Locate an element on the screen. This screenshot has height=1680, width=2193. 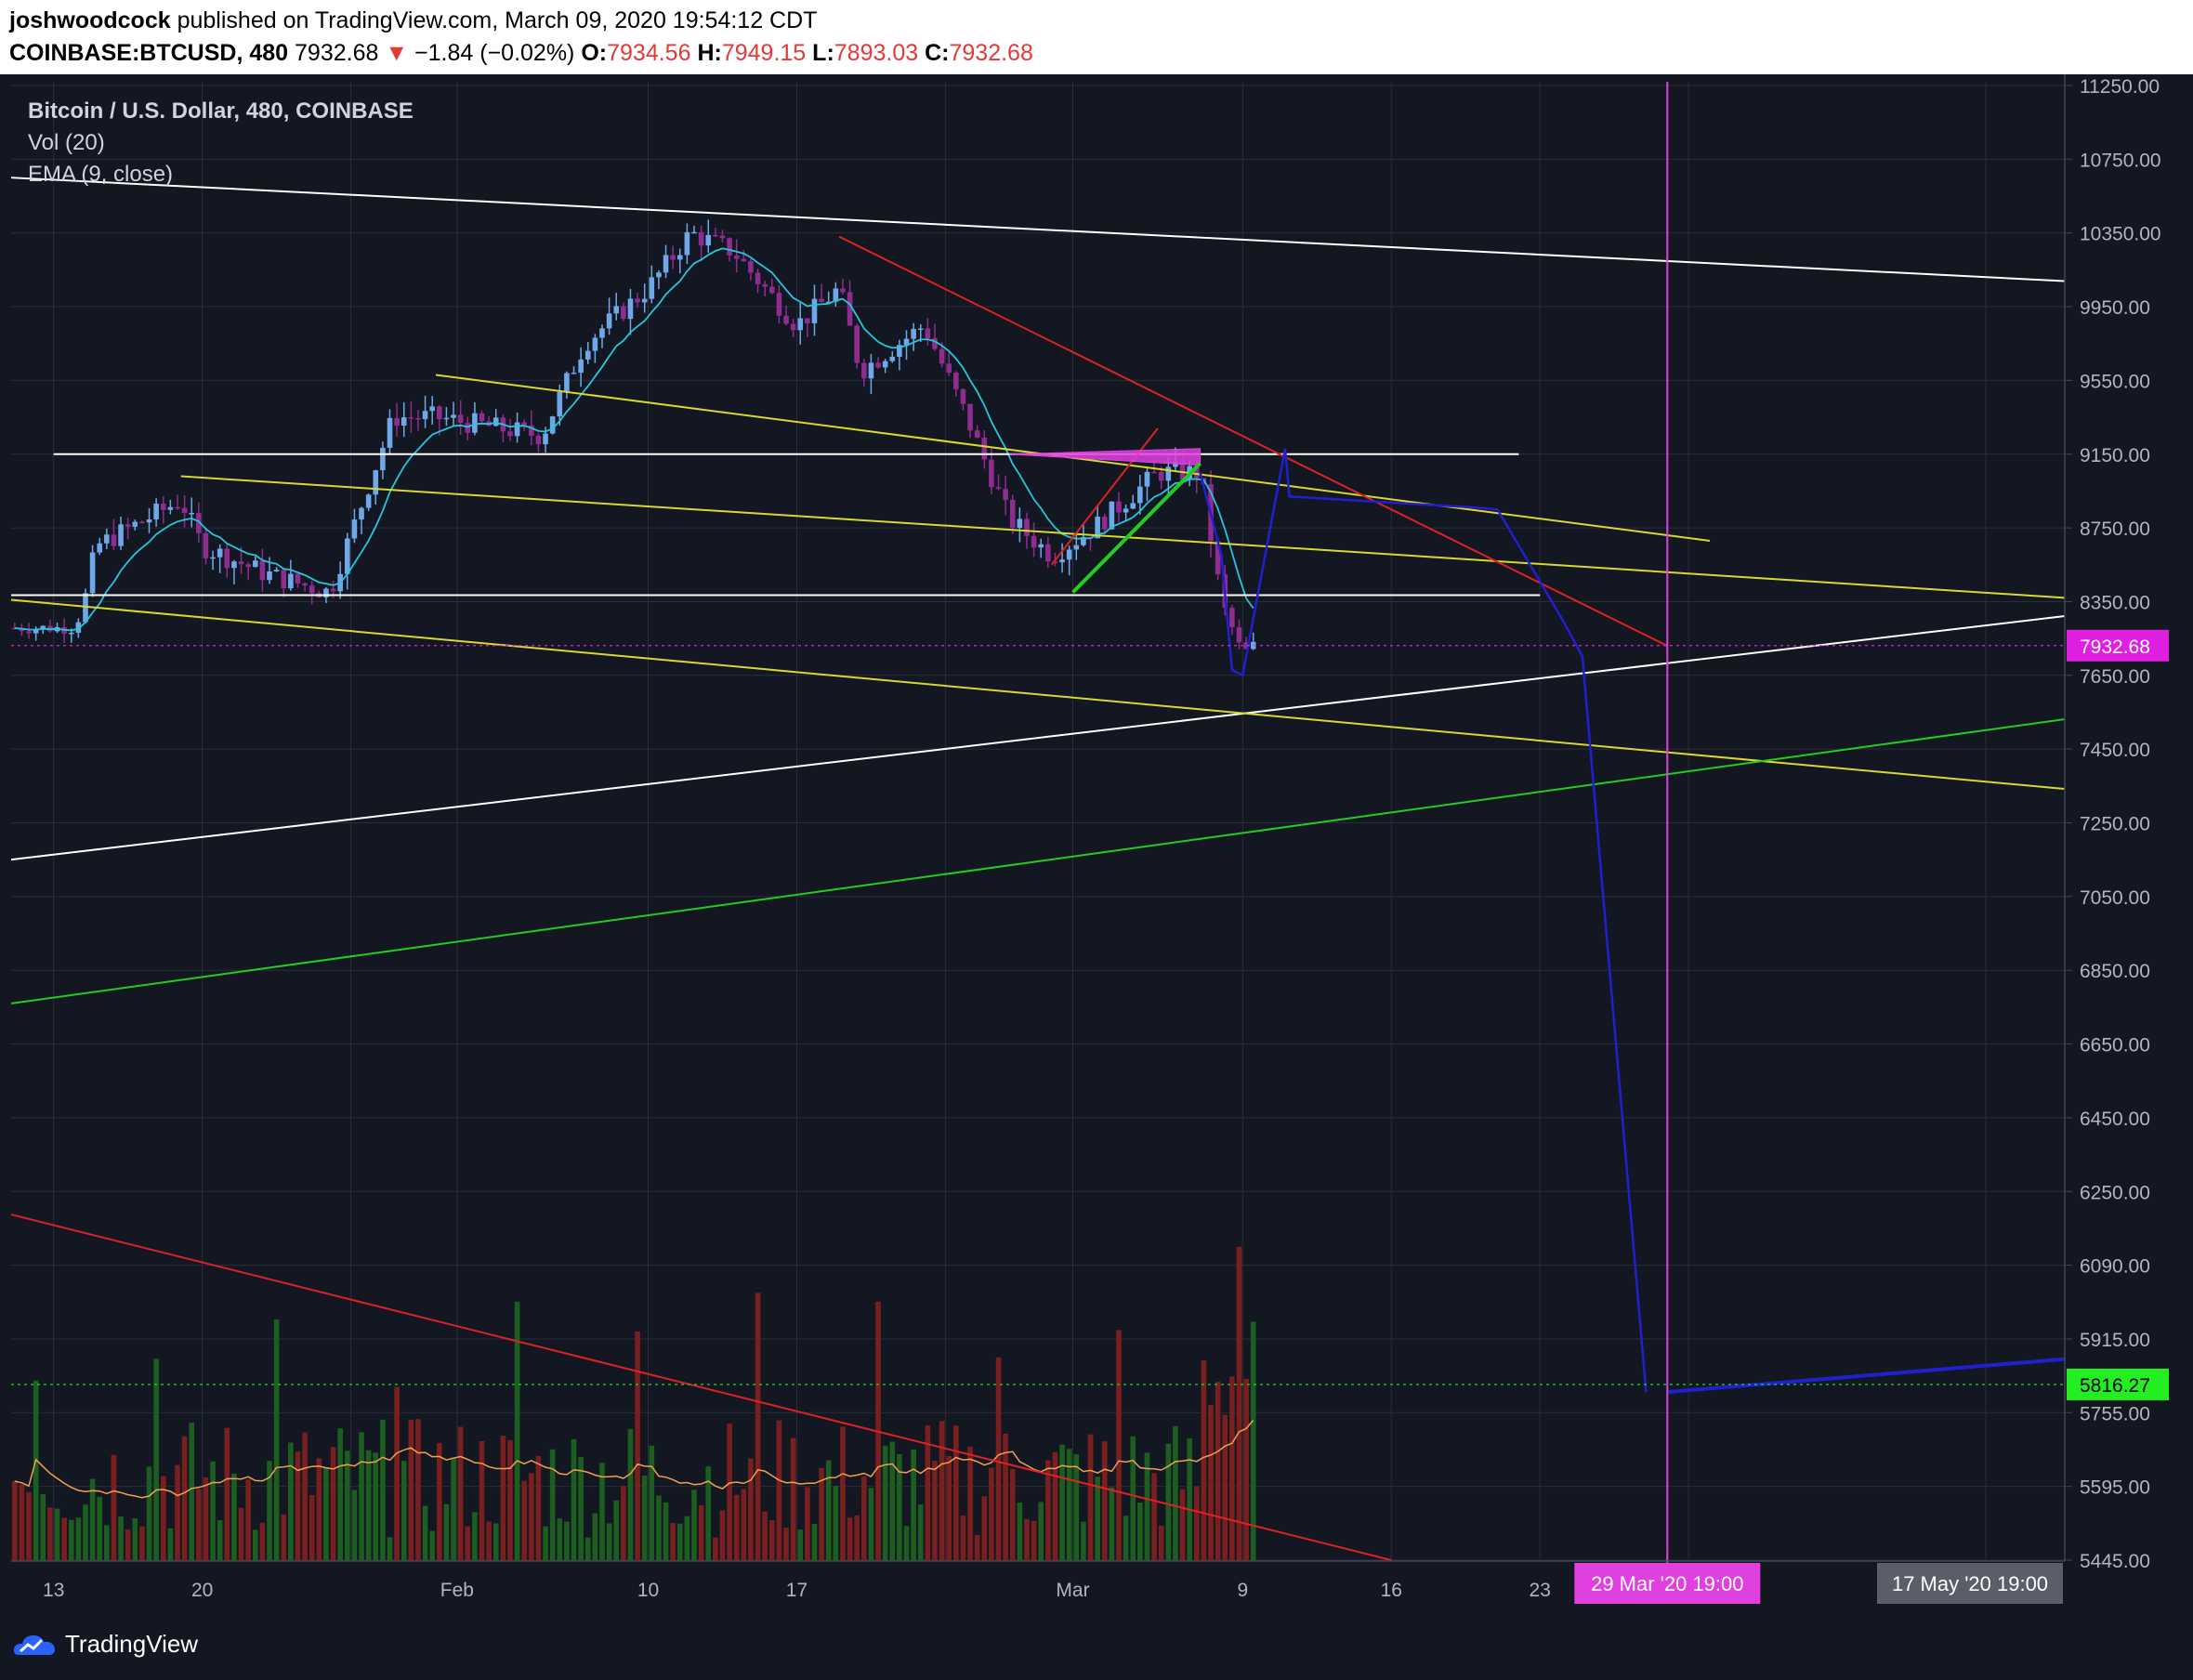
time-tick-label: 20 is located at coordinates (202, 1590).